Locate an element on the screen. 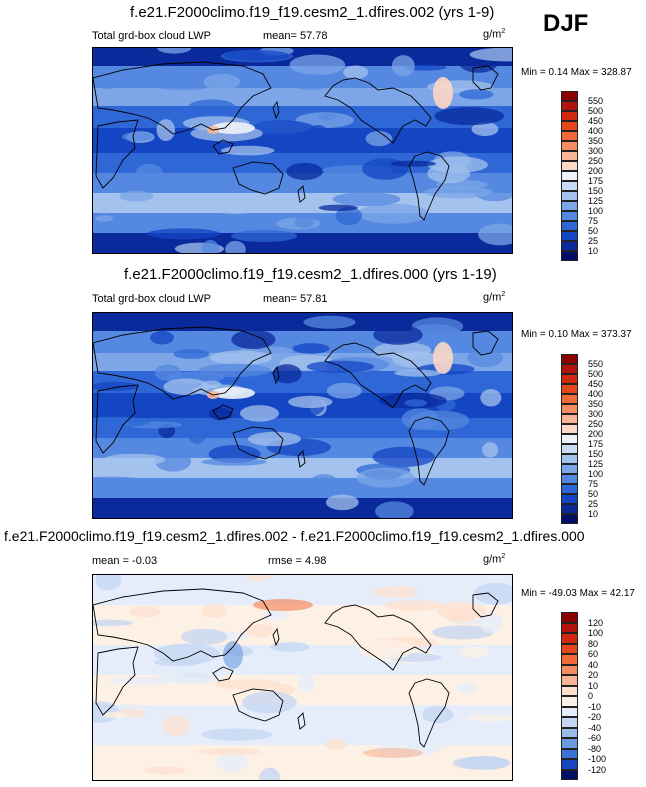 The width and height of the screenshot is (646, 787). colorbar-tick-label: 50 is located at coordinates (593, 231).